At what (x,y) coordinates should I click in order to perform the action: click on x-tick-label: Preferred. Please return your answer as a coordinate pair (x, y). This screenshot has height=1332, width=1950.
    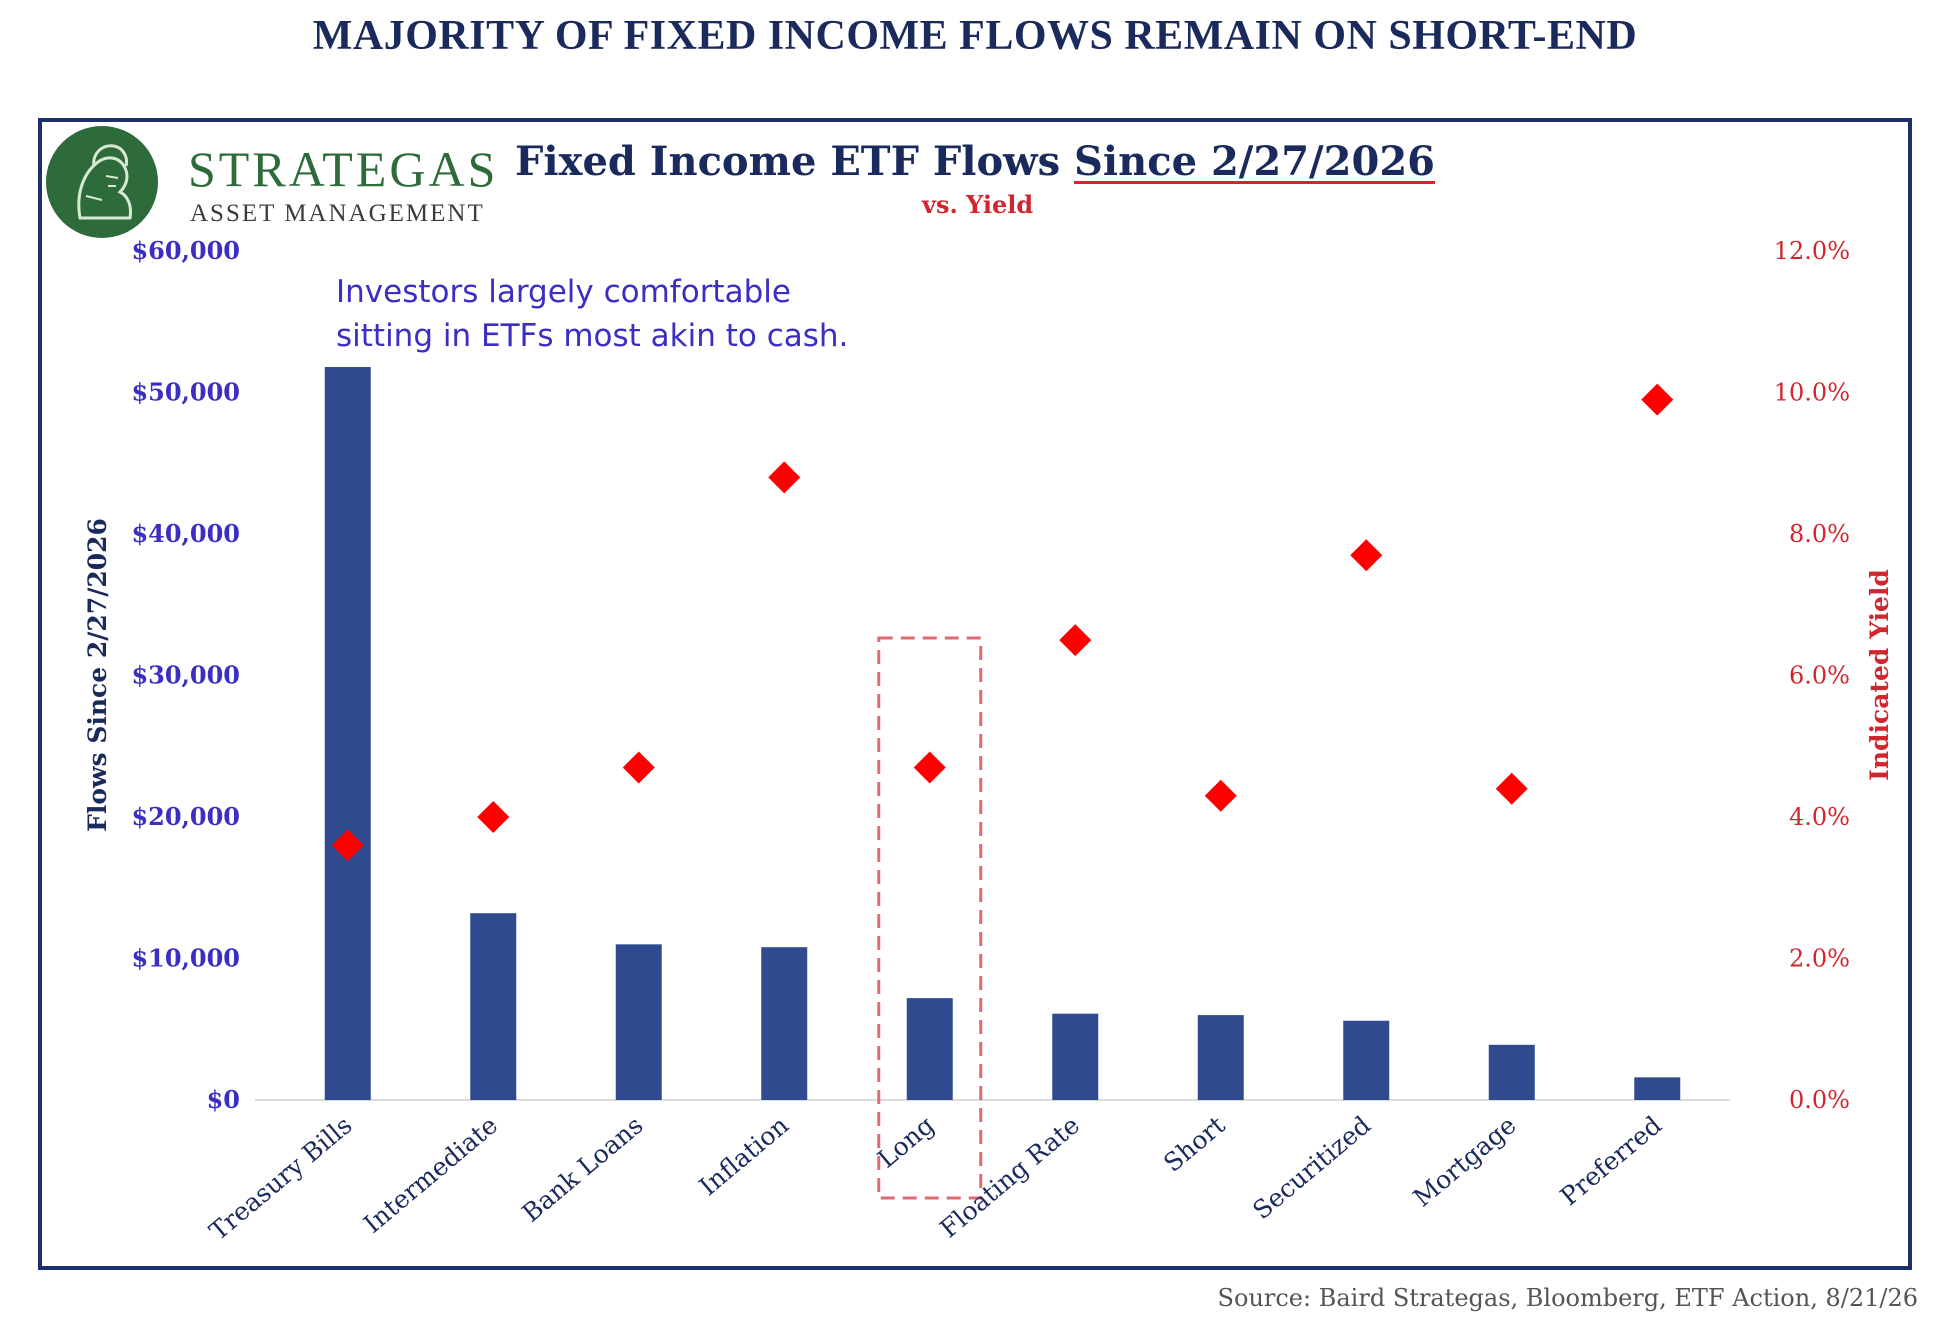
    Looking at the image, I should click on (1611, 1160).